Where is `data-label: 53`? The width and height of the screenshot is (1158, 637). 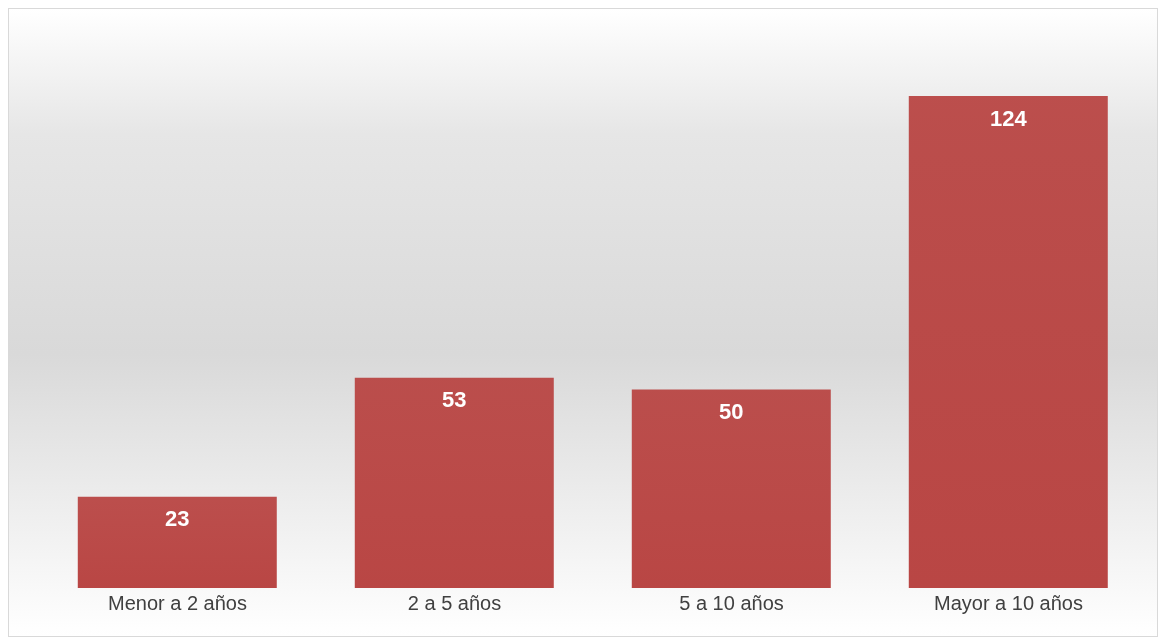
data-label: 53 is located at coordinates (454, 400).